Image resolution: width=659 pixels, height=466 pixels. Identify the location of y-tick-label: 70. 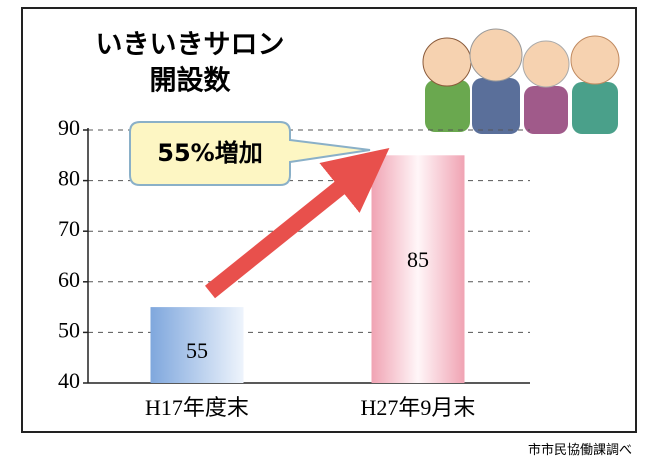
(69, 228).